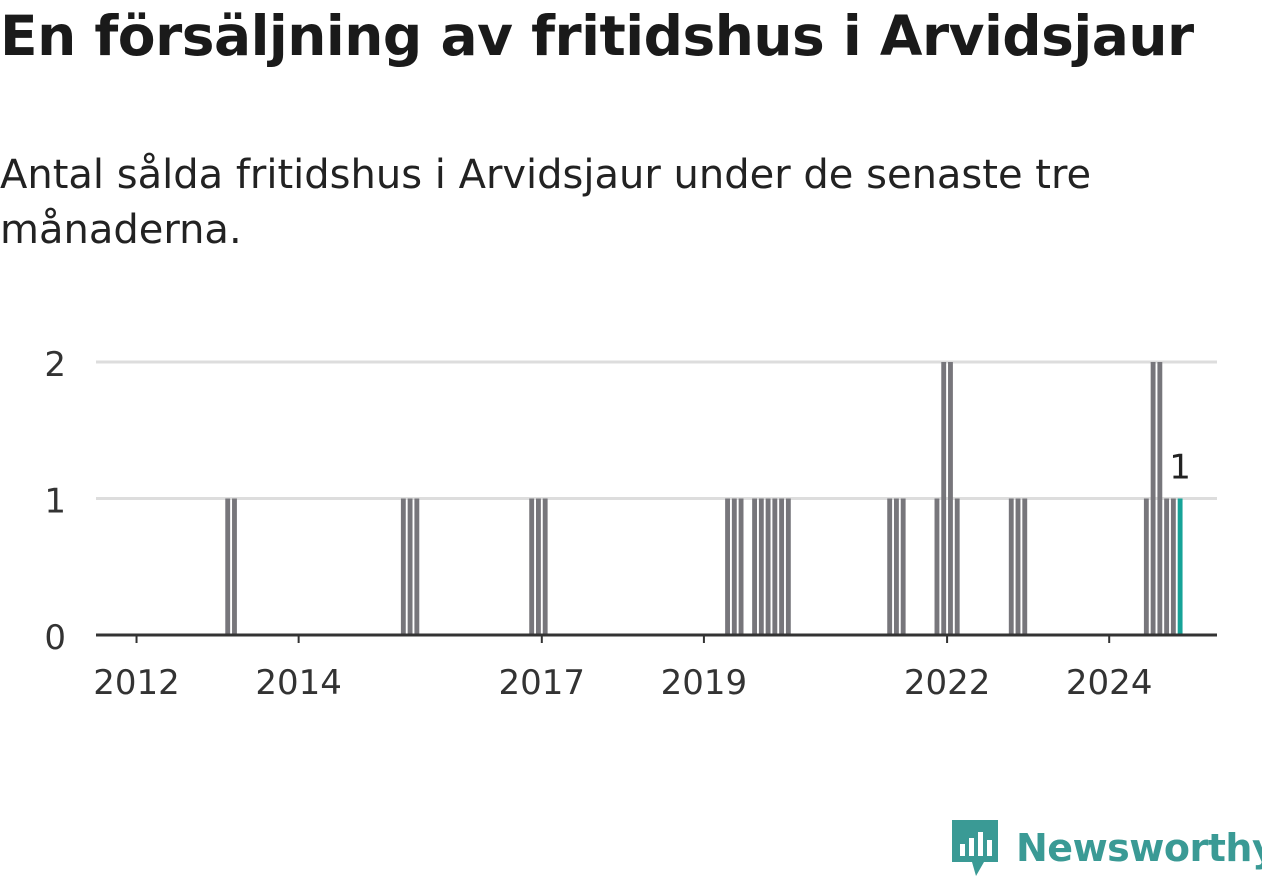  I want to click on y-tick-label: 2, so click(55, 365).